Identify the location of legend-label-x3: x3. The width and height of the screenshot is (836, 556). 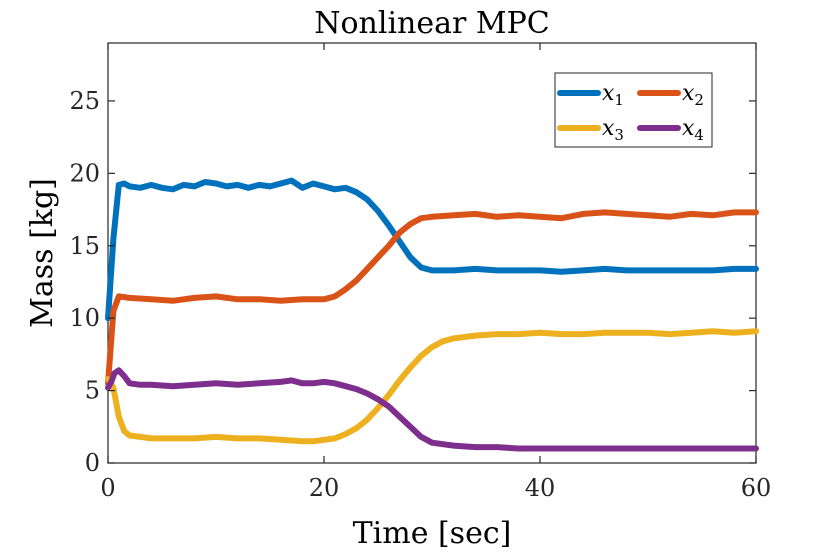
(613, 130).